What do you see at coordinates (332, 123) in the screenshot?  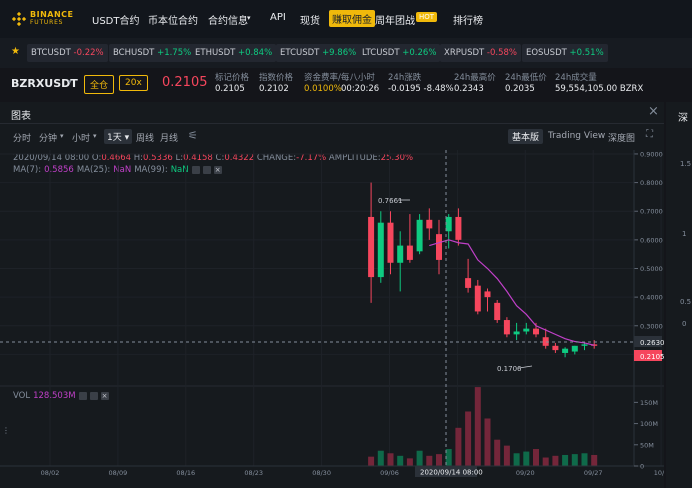 I see `divider` at bounding box center [332, 123].